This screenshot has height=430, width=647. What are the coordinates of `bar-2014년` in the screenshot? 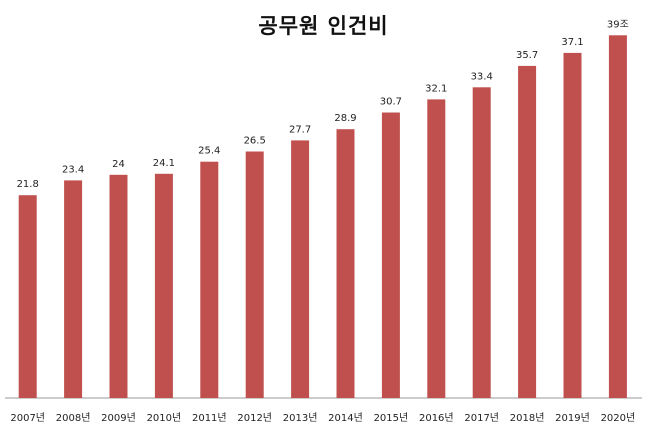 It's located at (345, 263).